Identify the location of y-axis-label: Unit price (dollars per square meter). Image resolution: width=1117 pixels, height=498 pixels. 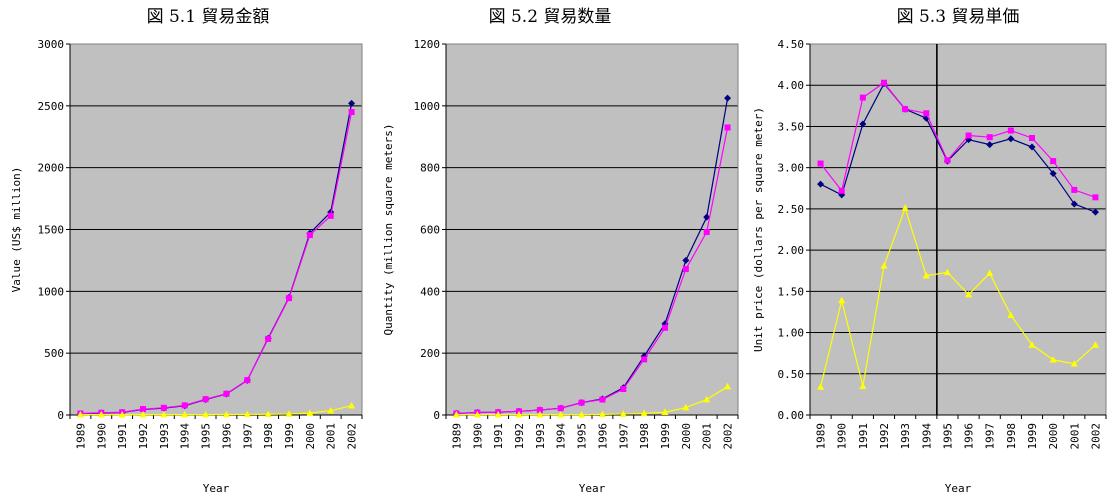
(758, 229).